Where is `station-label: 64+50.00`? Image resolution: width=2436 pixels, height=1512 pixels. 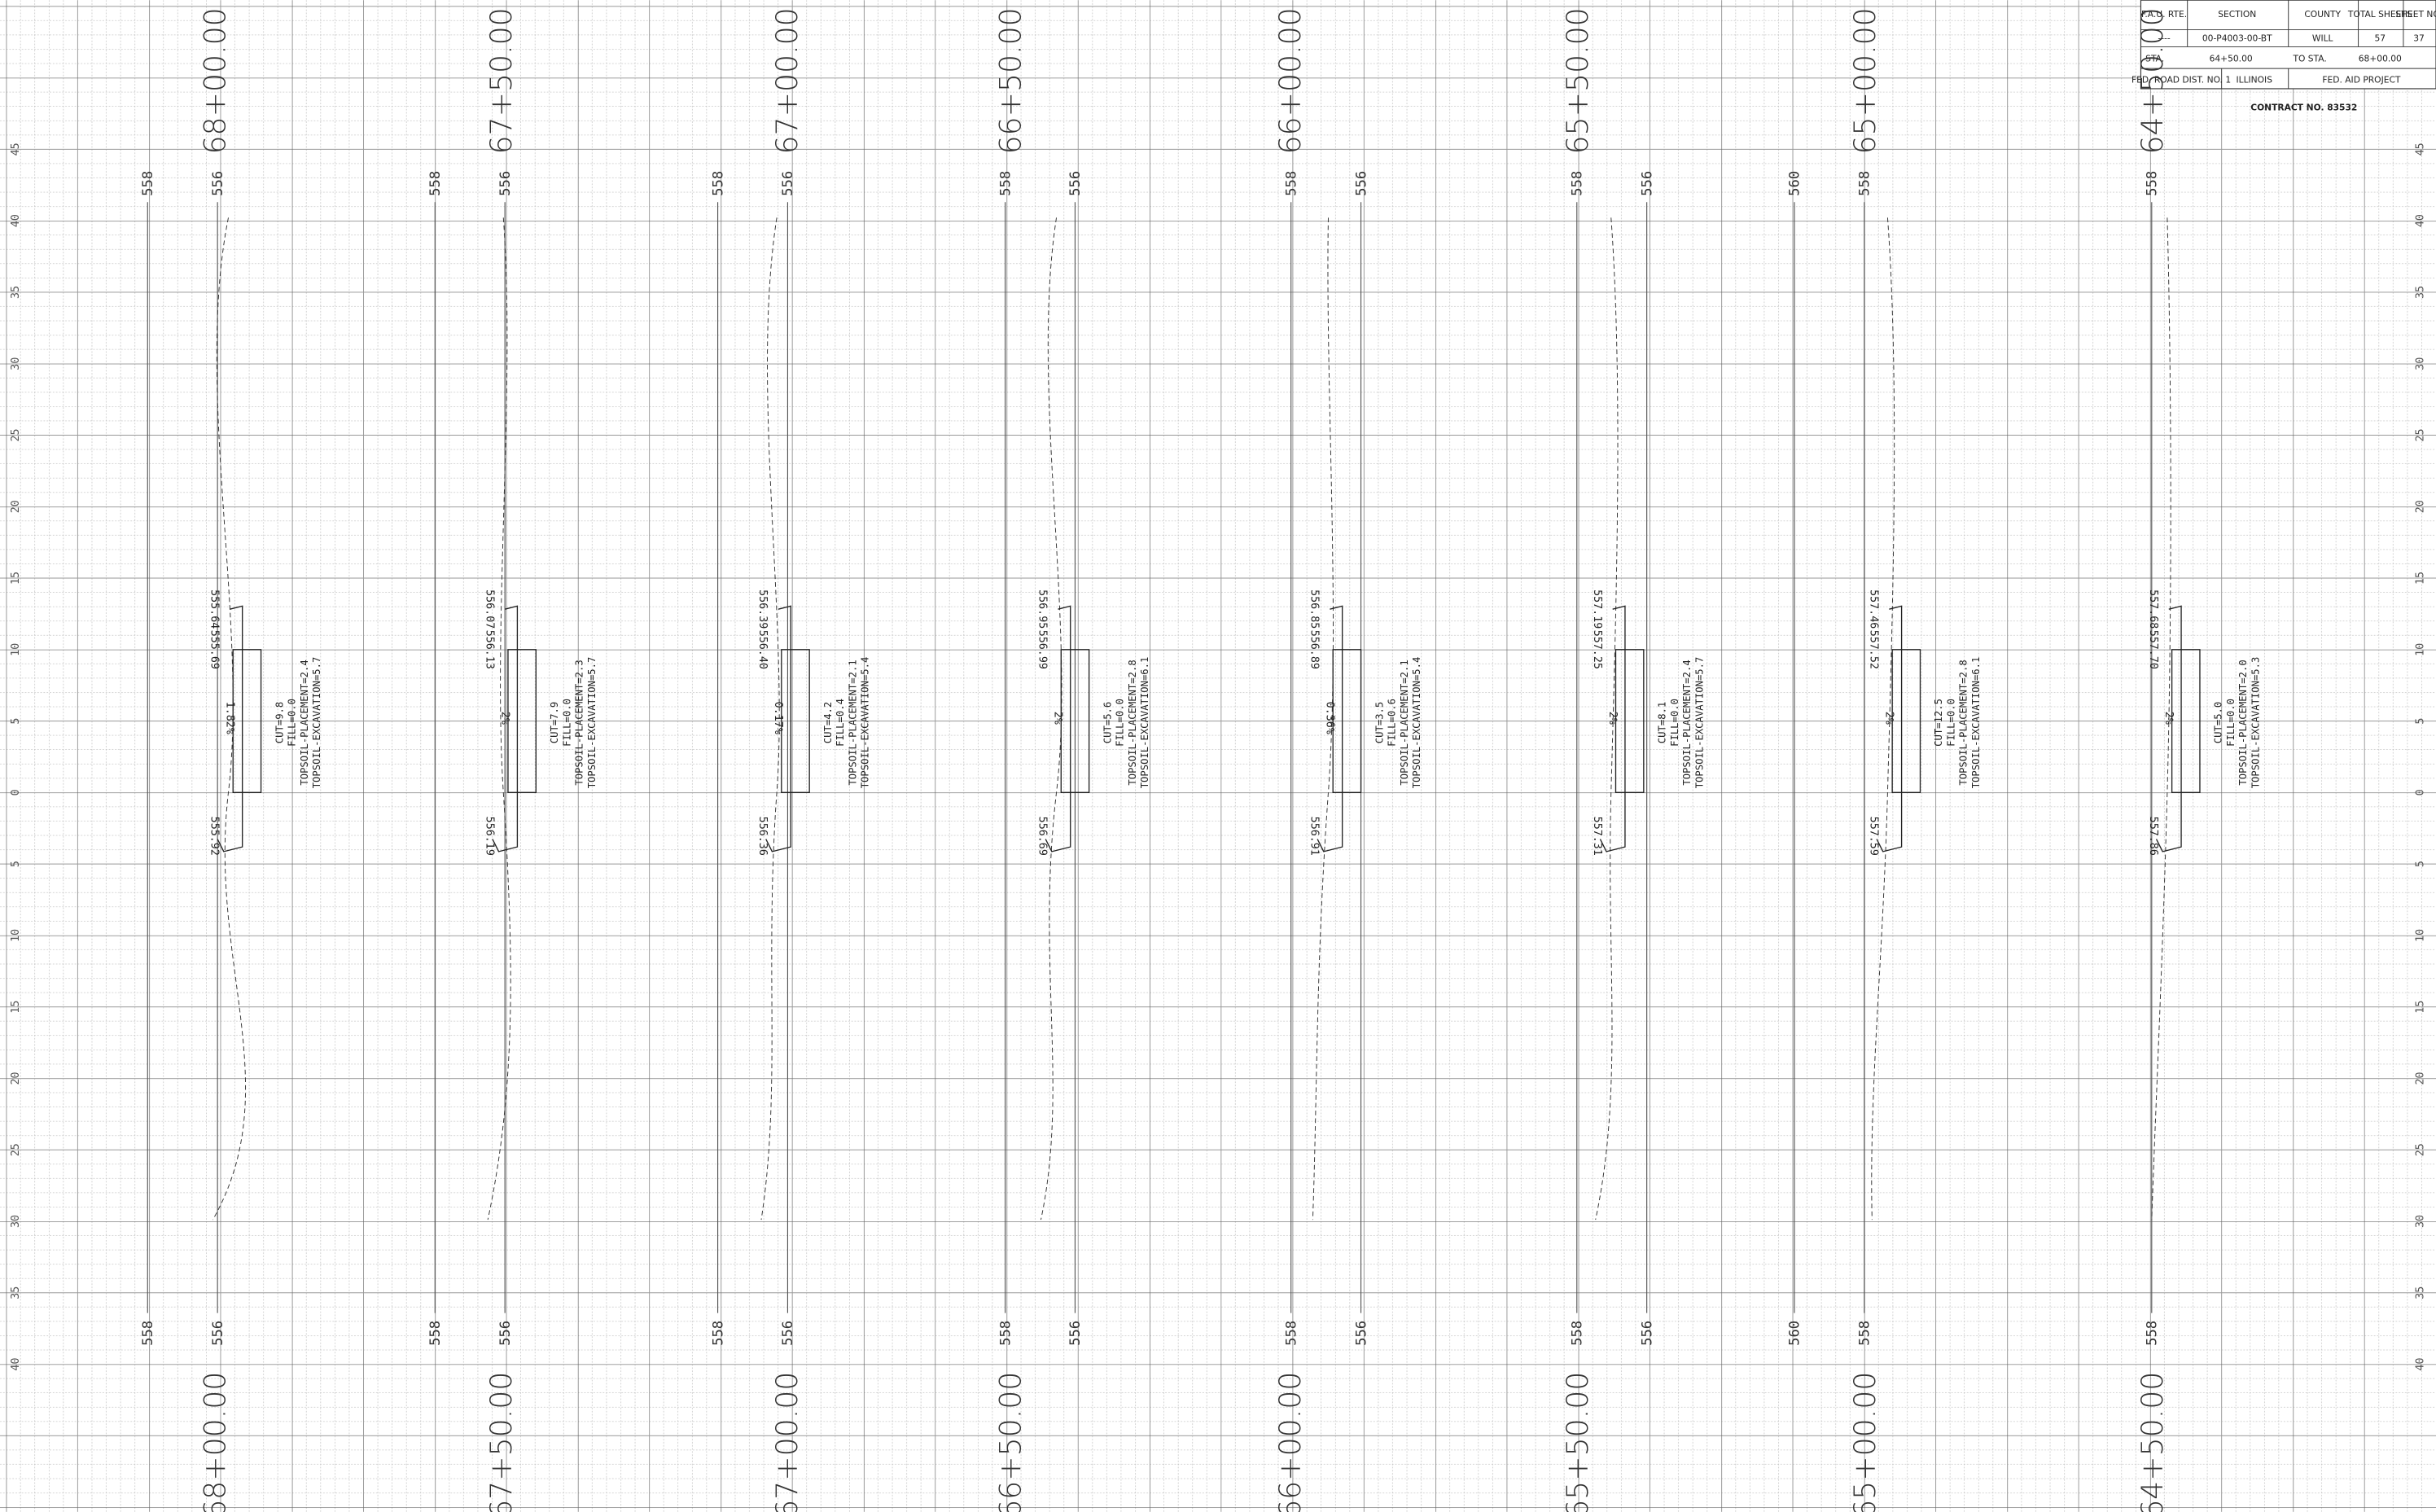 station-label: 64+50.00 is located at coordinates (2152, 1442).